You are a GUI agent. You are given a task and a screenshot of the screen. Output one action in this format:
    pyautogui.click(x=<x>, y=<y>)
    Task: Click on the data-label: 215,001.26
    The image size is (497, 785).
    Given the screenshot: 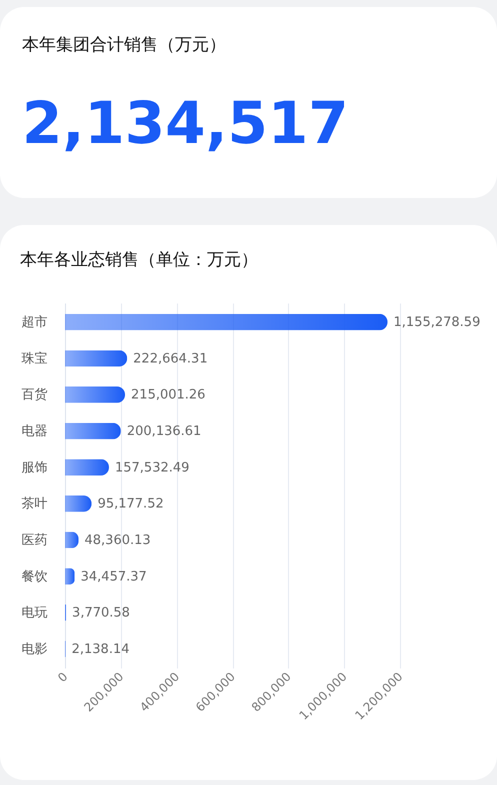 What is the action you would take?
    pyautogui.click(x=168, y=395)
    